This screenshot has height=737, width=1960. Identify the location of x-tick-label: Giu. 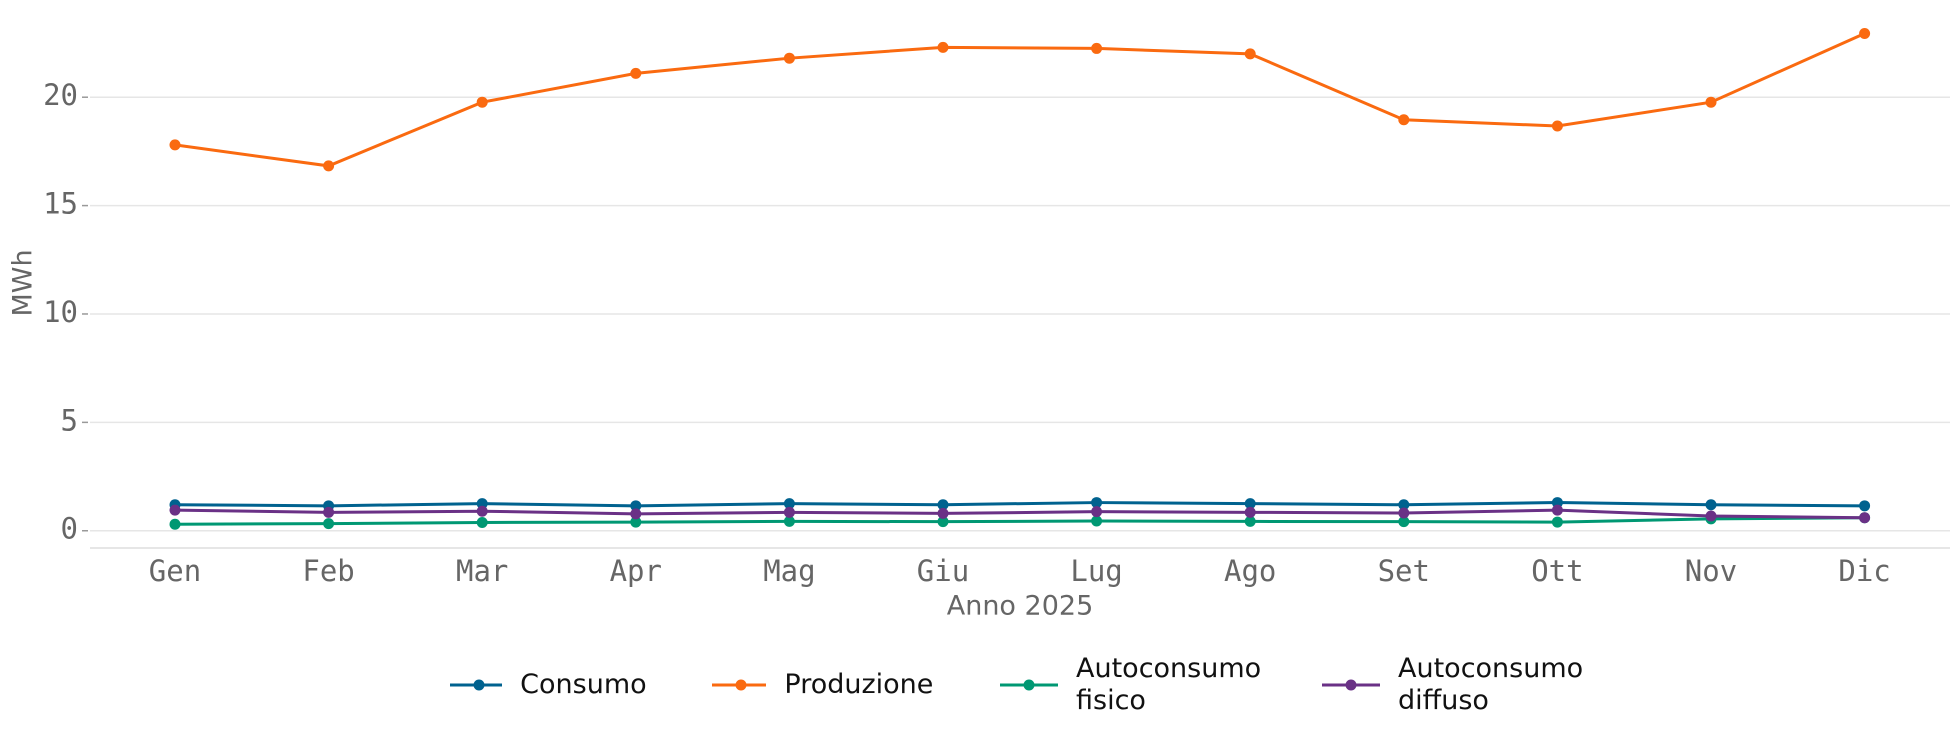
(943, 571).